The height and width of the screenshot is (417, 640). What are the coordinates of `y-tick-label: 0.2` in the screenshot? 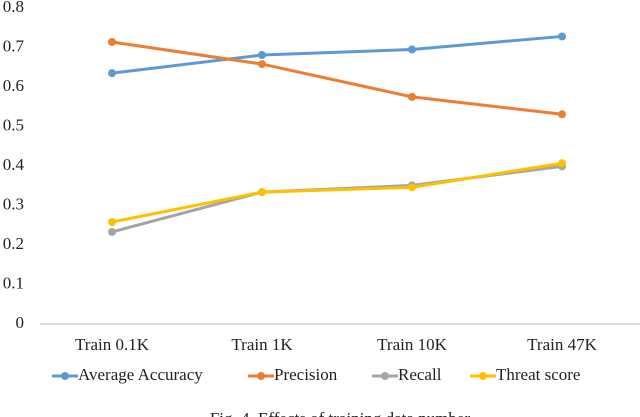 It's located at (13, 243).